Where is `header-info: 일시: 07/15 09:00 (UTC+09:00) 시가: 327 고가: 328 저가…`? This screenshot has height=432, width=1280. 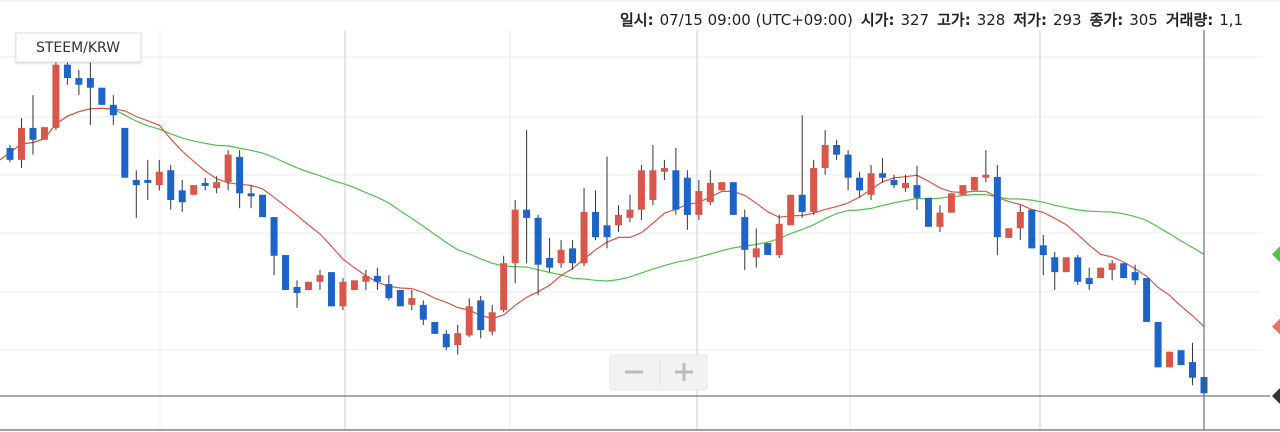 header-info: 일시: 07/15 09:00 (UTC+09:00) 시가: 327 고가: 328 저가… is located at coordinates (931, 20).